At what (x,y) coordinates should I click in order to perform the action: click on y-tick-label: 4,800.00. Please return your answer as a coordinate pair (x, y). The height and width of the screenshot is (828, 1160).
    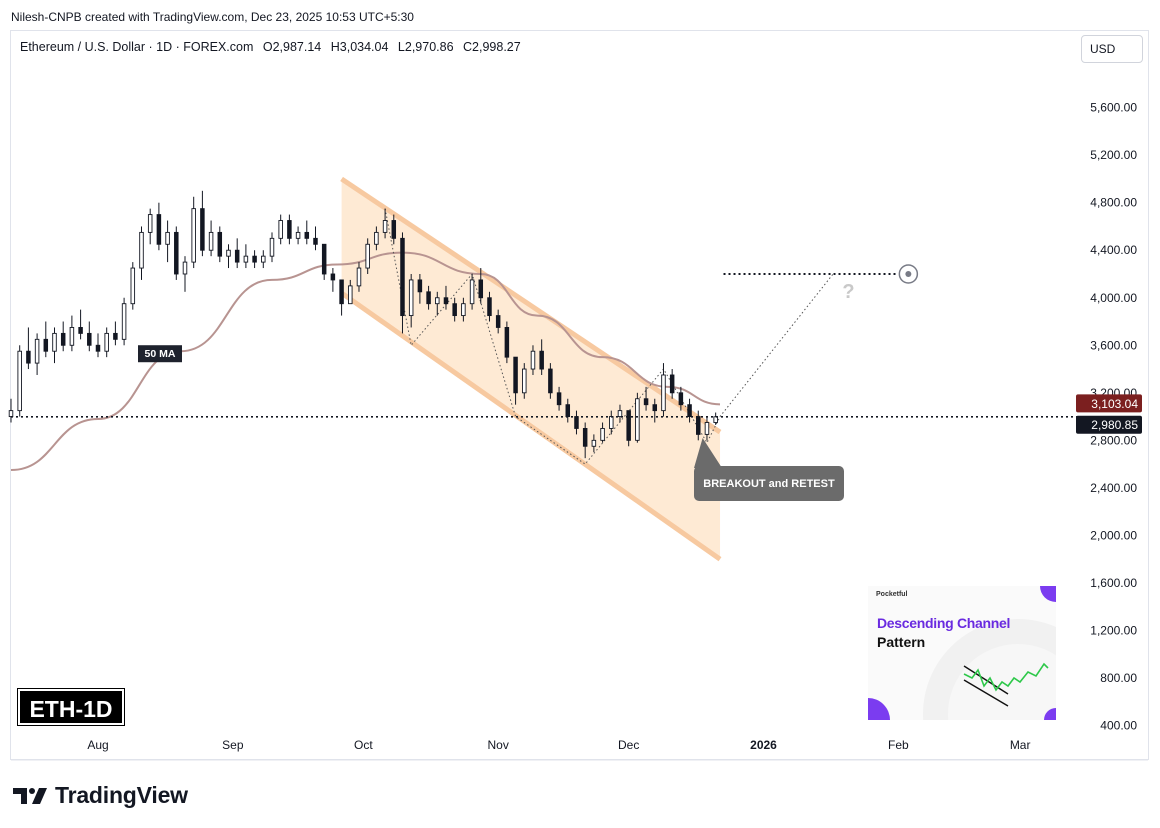
    Looking at the image, I should click on (1113, 203).